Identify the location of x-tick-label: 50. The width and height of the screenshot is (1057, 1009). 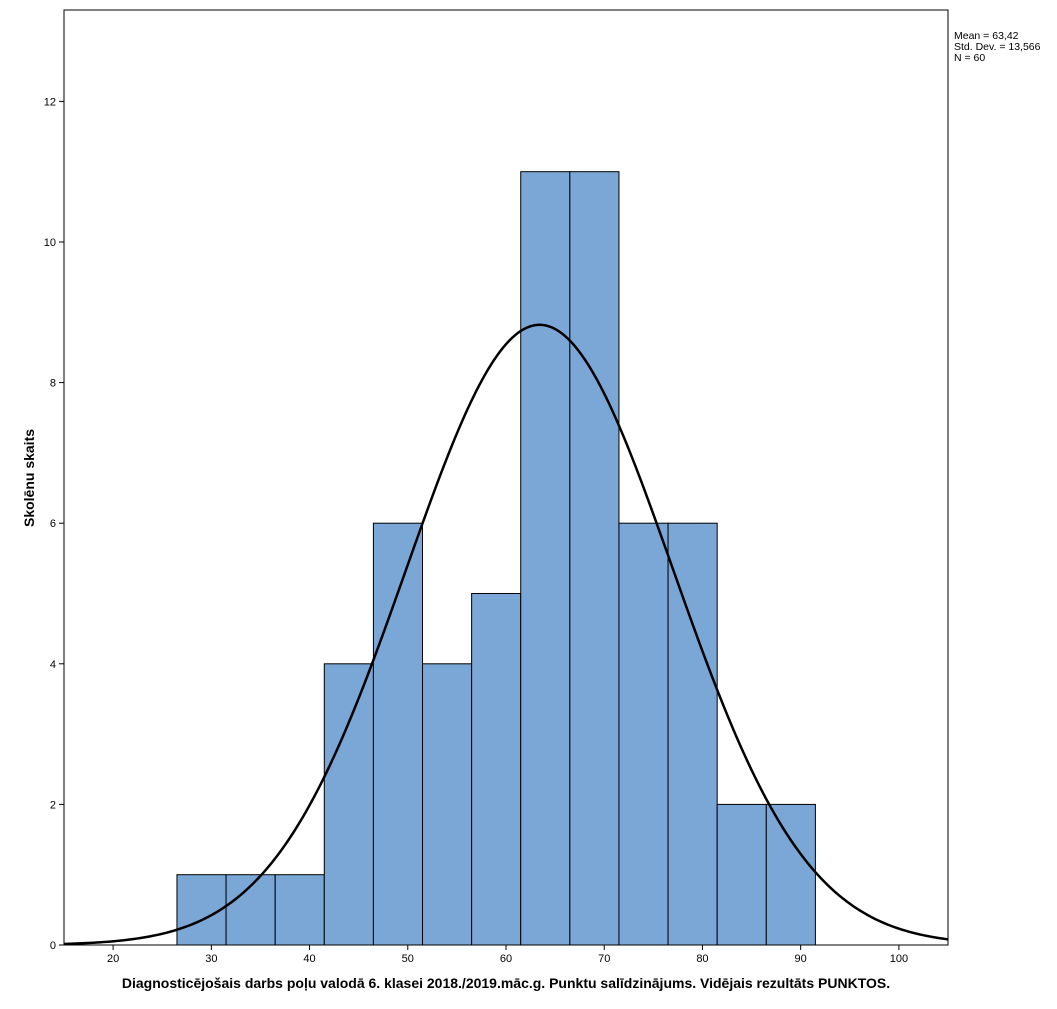
(408, 959).